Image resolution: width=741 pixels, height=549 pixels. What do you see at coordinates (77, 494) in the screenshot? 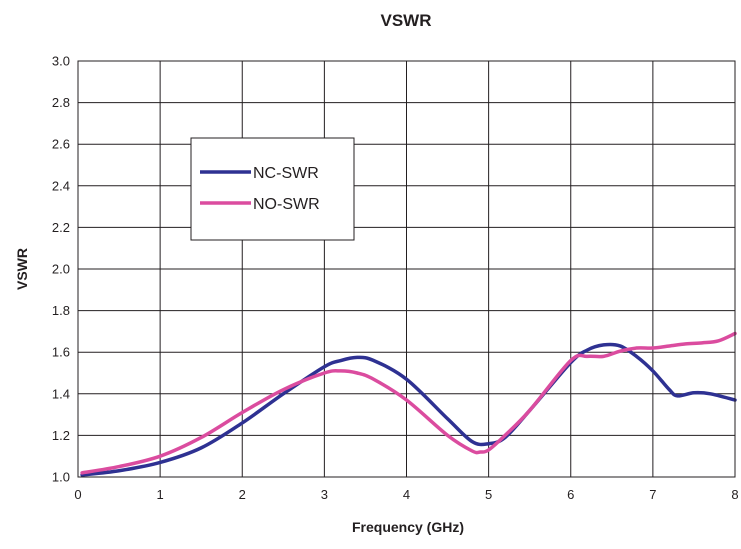
I see `x-tick-label: 0` at bounding box center [77, 494].